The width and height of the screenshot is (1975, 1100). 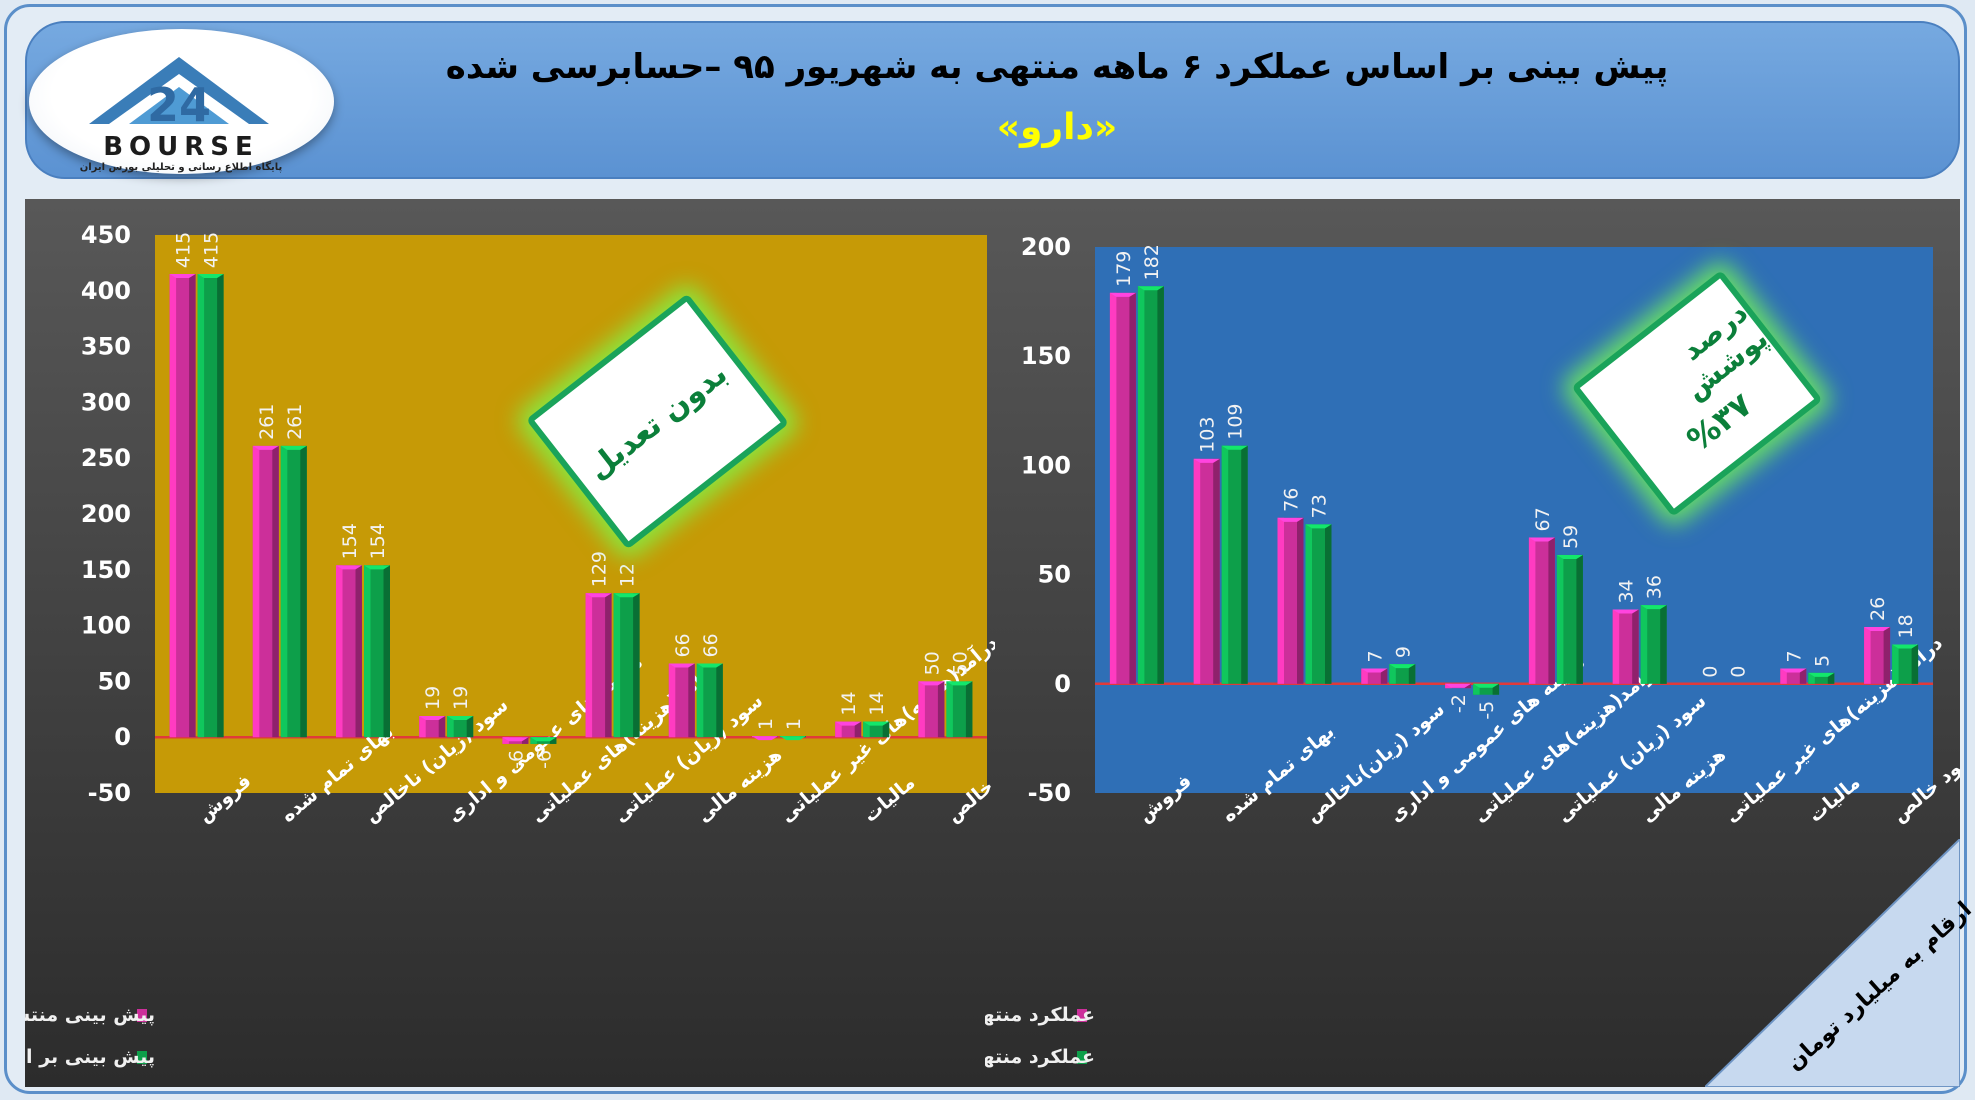 What do you see at coordinates (1124, 269) in the screenshot?
I see `value-label: 179` at bounding box center [1124, 269].